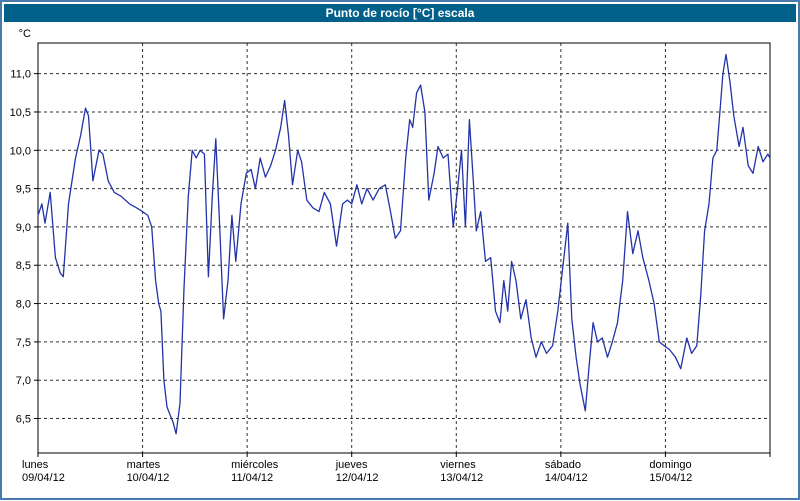 This screenshot has height=501, width=800. Describe the element at coordinates (25, 34) in the screenshot. I see `y-axis-unit-label: °C` at that location.